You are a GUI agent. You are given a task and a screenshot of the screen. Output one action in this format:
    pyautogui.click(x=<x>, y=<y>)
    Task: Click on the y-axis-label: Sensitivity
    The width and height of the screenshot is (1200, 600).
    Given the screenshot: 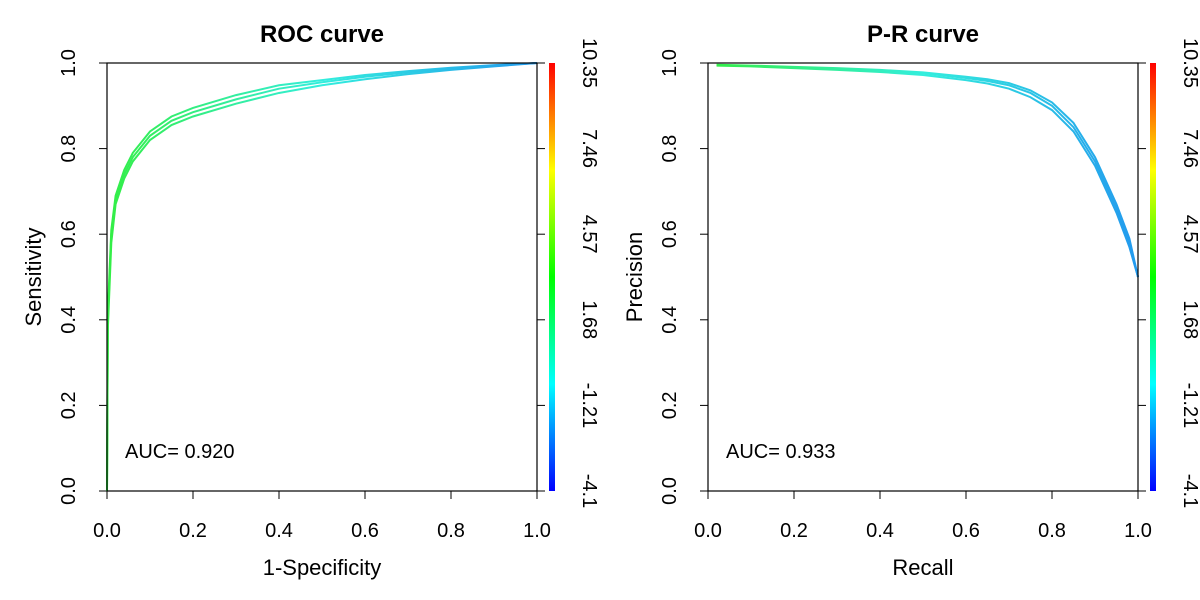 What is the action you would take?
    pyautogui.click(x=33, y=276)
    